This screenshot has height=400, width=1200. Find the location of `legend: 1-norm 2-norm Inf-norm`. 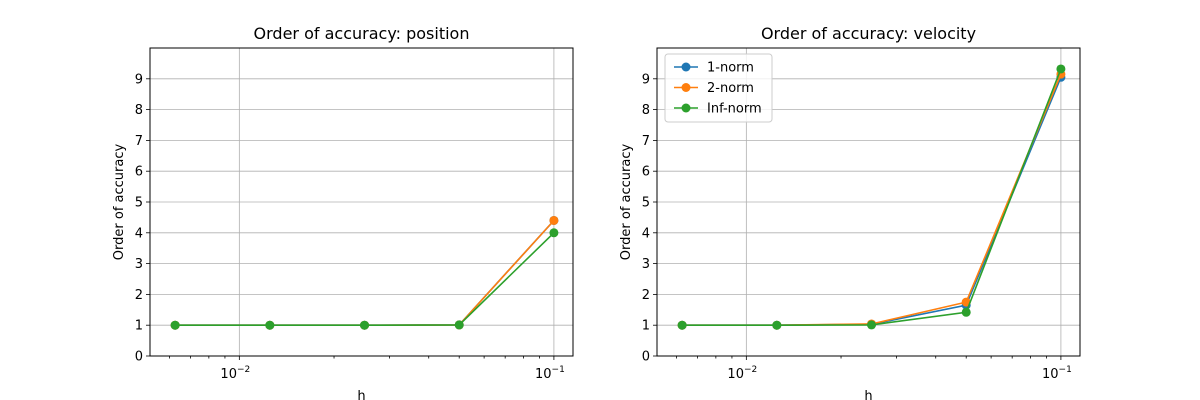

legend: 1-norm 2-norm Inf-norm is located at coordinates (718, 88).